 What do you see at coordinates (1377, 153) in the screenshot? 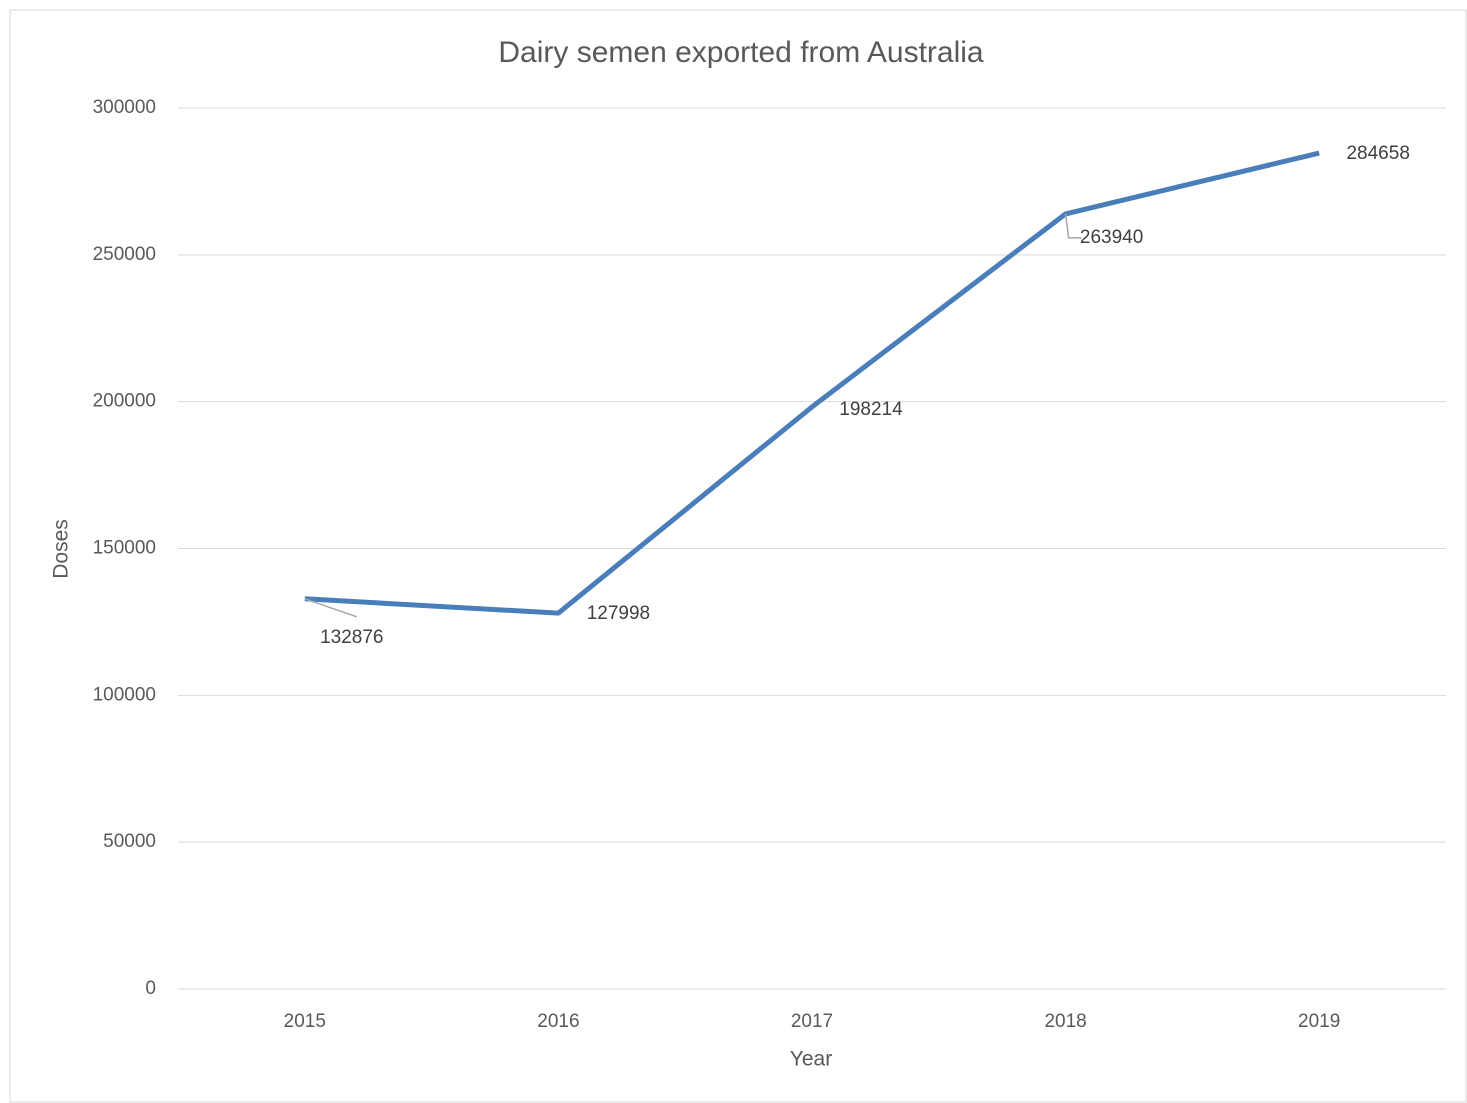
I see `data-label: 284658` at bounding box center [1377, 153].